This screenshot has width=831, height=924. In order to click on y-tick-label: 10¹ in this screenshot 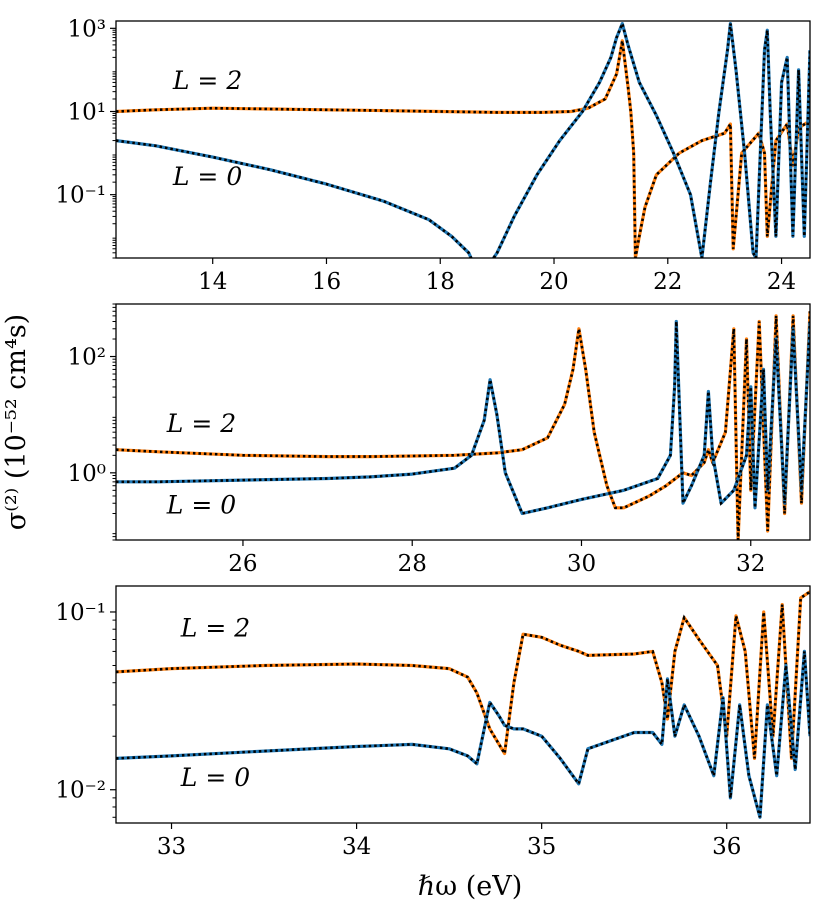, I will do `click(87, 112)`.